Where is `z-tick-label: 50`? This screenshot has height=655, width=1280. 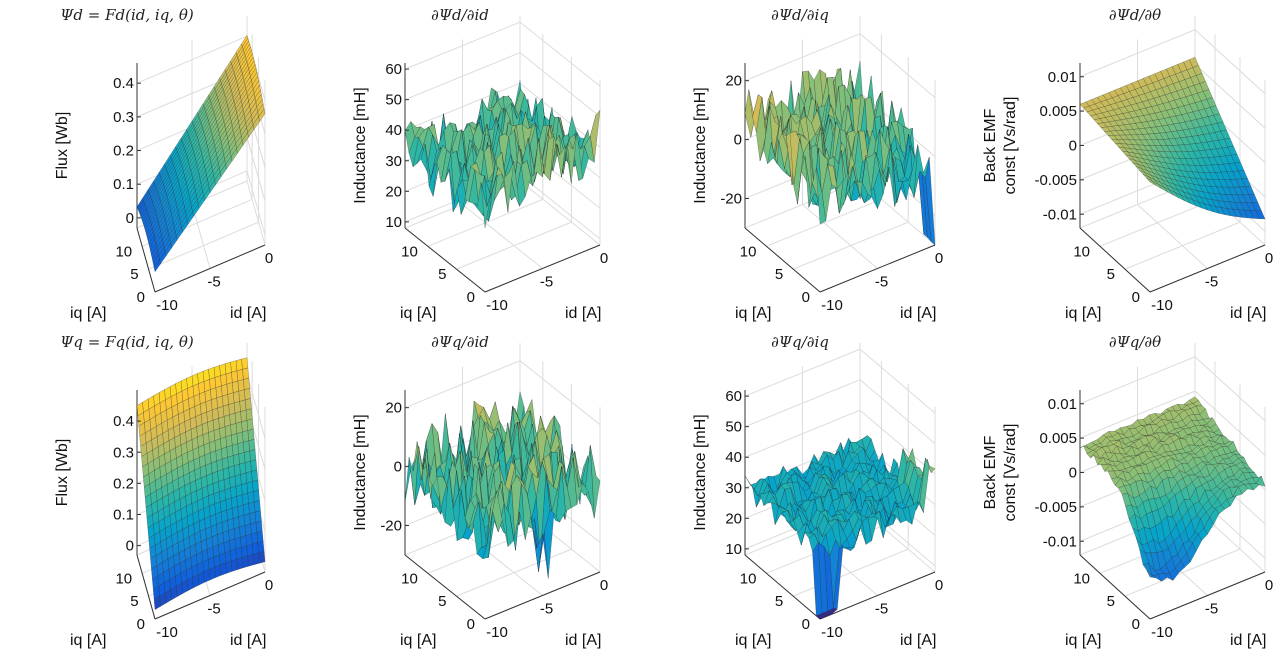
z-tick-label: 50 is located at coordinates (733, 427).